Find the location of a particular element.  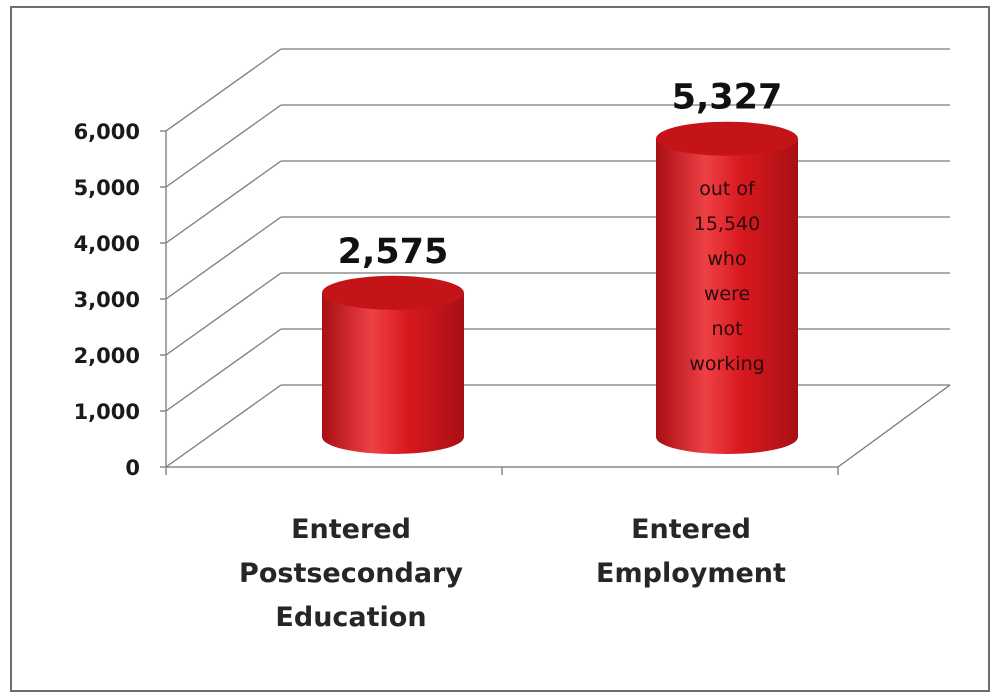

data-label: 5,327 is located at coordinates (727, 98).